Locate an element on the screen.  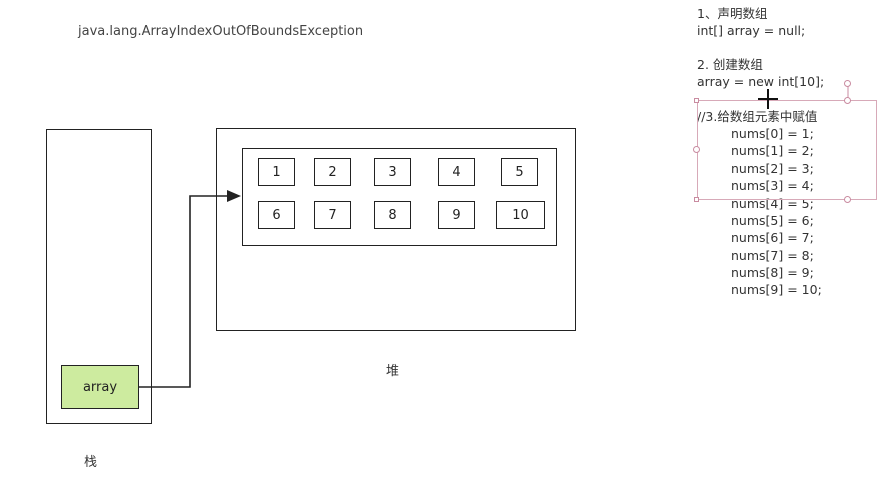
assignment-line: nums[0] = 1; is located at coordinates (772, 133).